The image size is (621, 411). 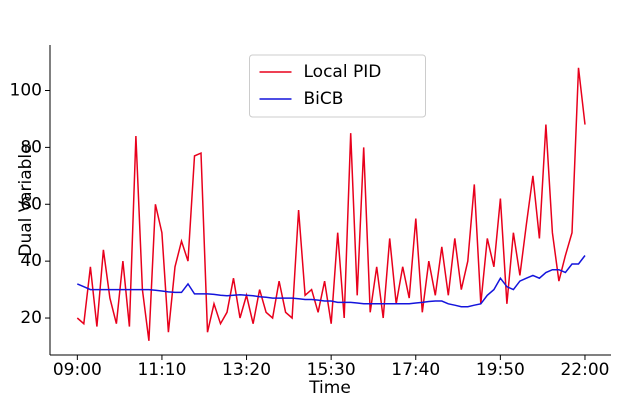 I want to click on x-tick-label: 17:40, so click(x=415, y=370).